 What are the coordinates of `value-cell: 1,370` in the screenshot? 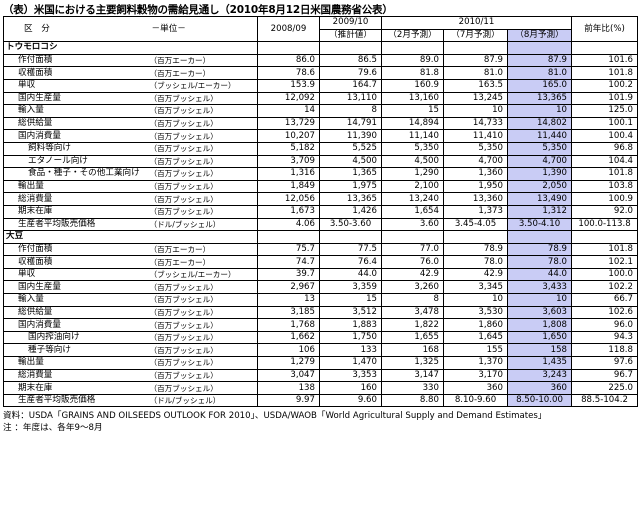 It's located at (475, 363).